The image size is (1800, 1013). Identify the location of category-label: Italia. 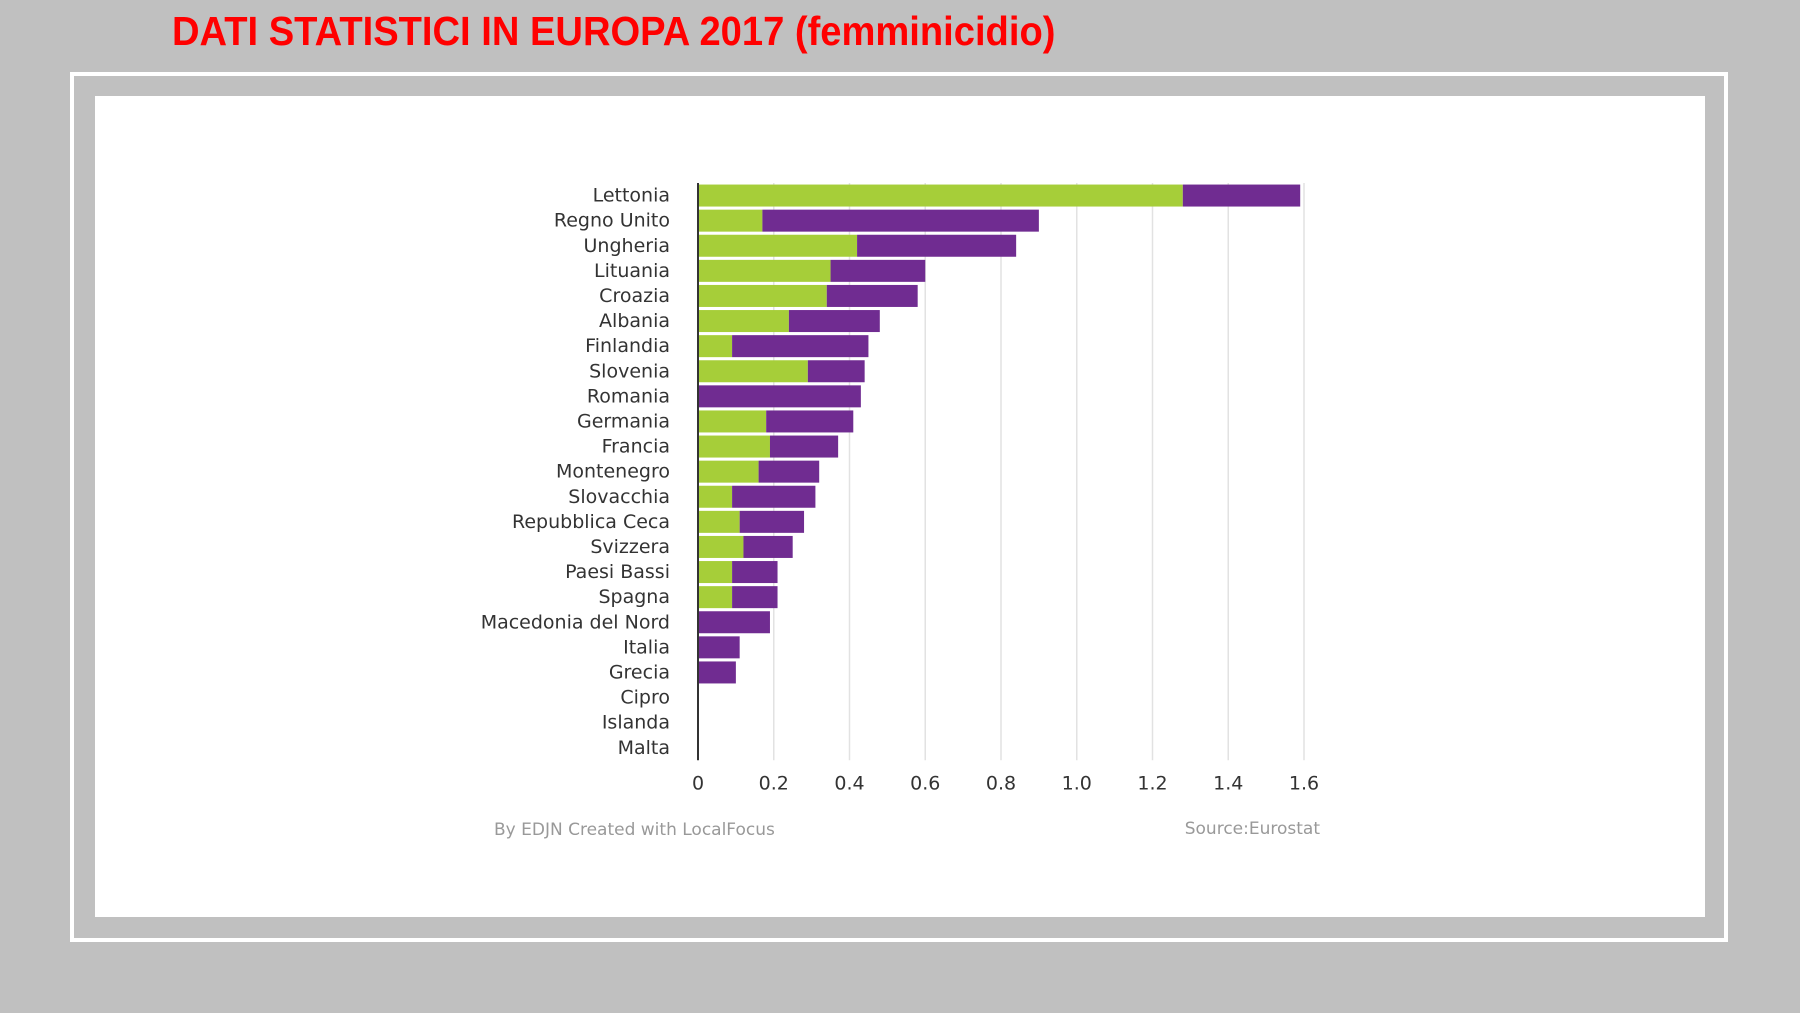
(646, 647).